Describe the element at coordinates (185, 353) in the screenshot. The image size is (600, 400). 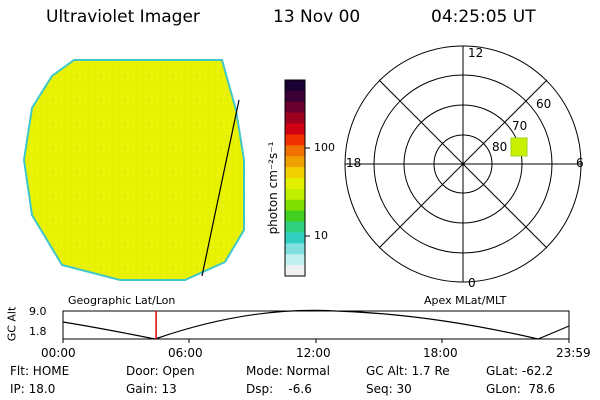
I see `orbit-x-tick-1: 06:00` at that location.